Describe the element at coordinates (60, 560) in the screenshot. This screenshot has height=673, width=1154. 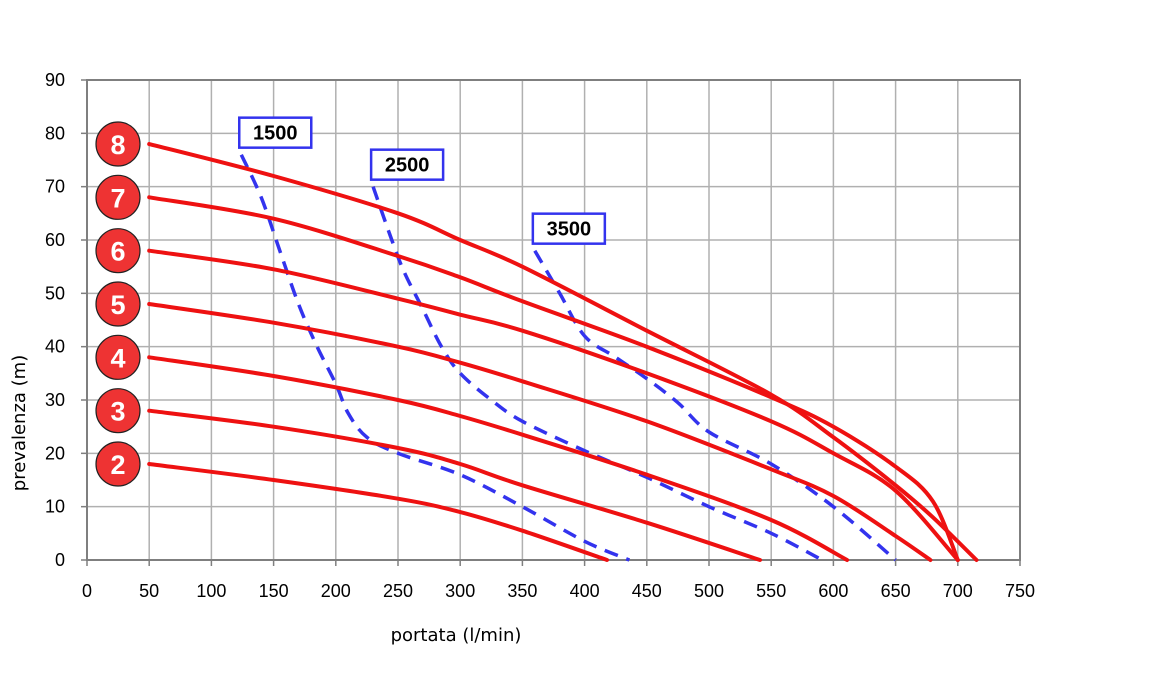
I see `y-tick-label: 0` at that location.